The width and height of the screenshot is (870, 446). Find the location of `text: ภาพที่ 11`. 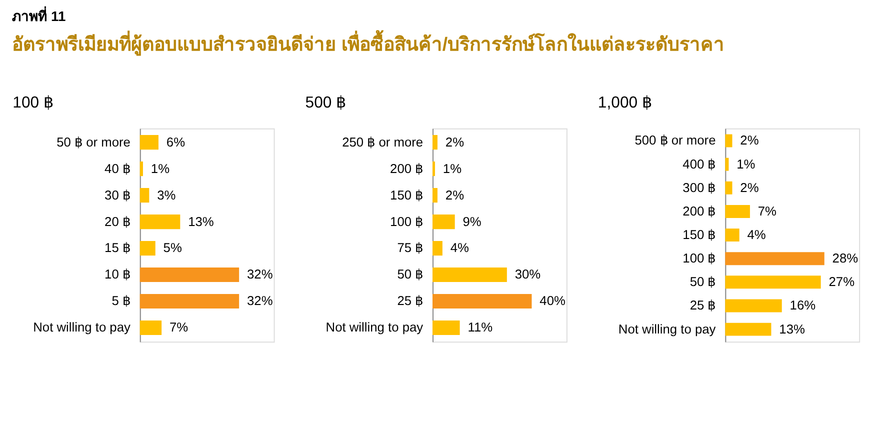

text: ภาพที่ 11 is located at coordinates (39, 15).